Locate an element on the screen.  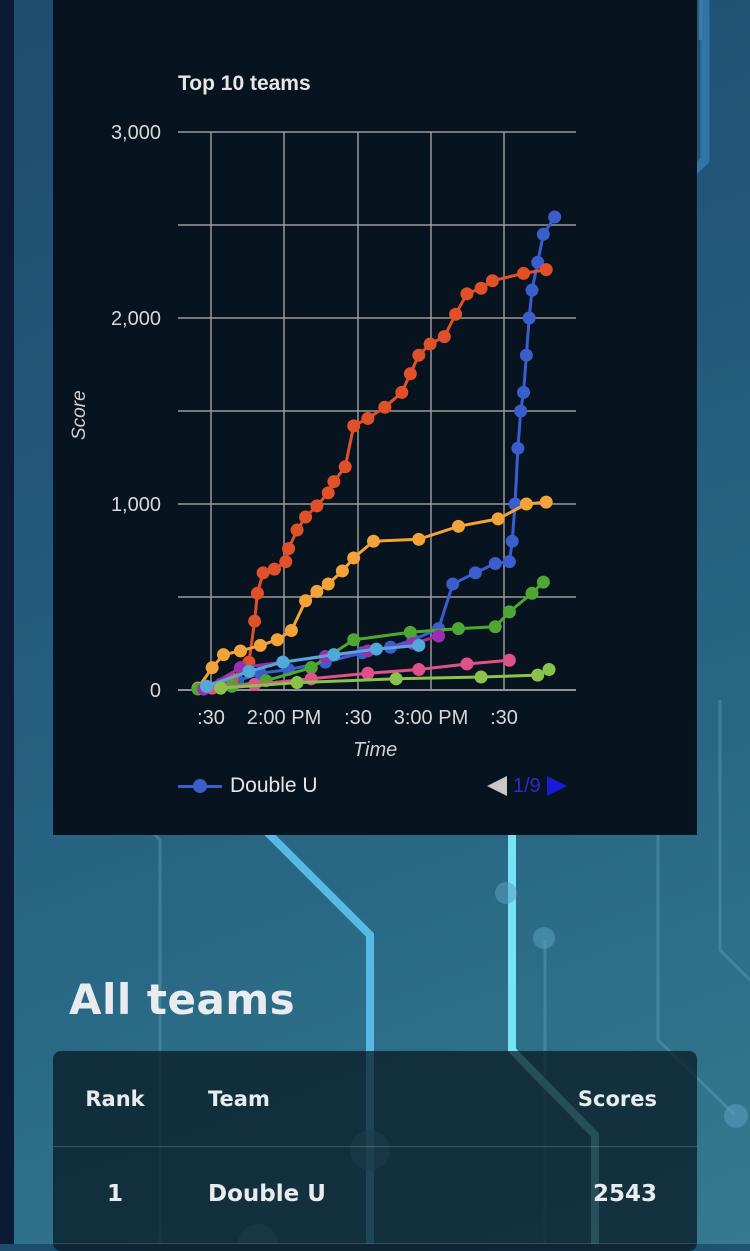
teams-table: Rank Team Scores 1 Double U 2543 is located at coordinates (375, 1151).